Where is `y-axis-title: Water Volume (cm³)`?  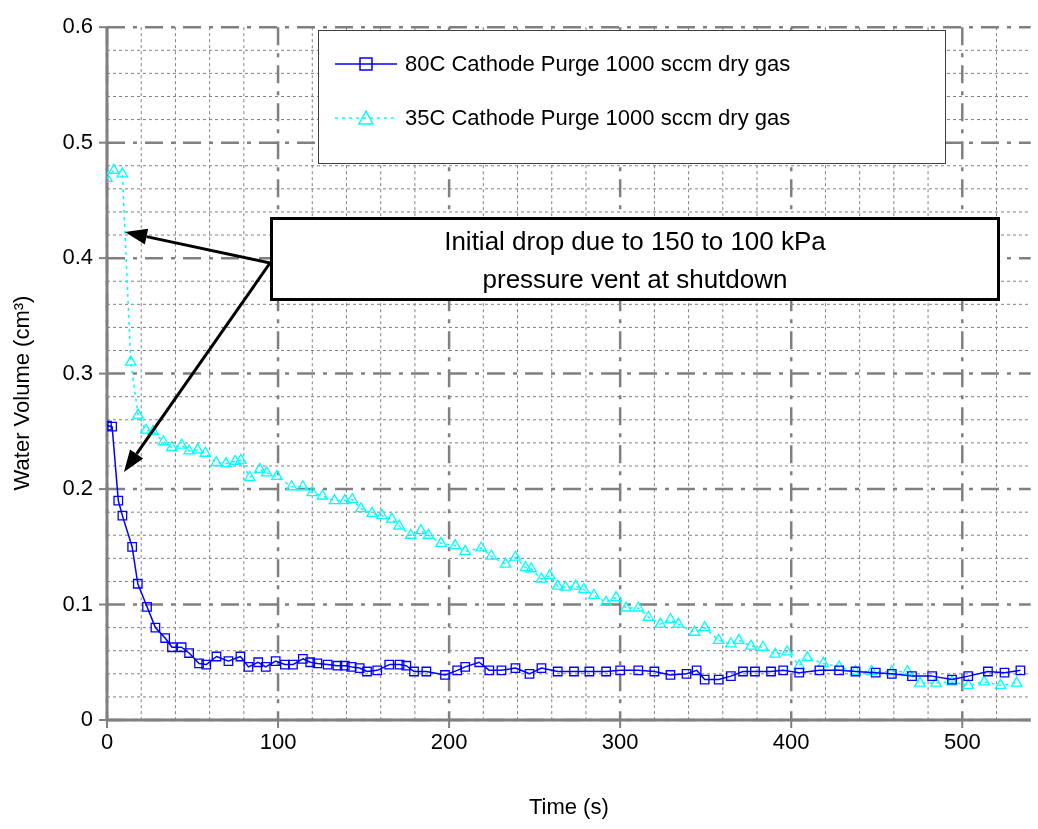 y-axis-title: Water Volume (cm³) is located at coordinates (22, 393).